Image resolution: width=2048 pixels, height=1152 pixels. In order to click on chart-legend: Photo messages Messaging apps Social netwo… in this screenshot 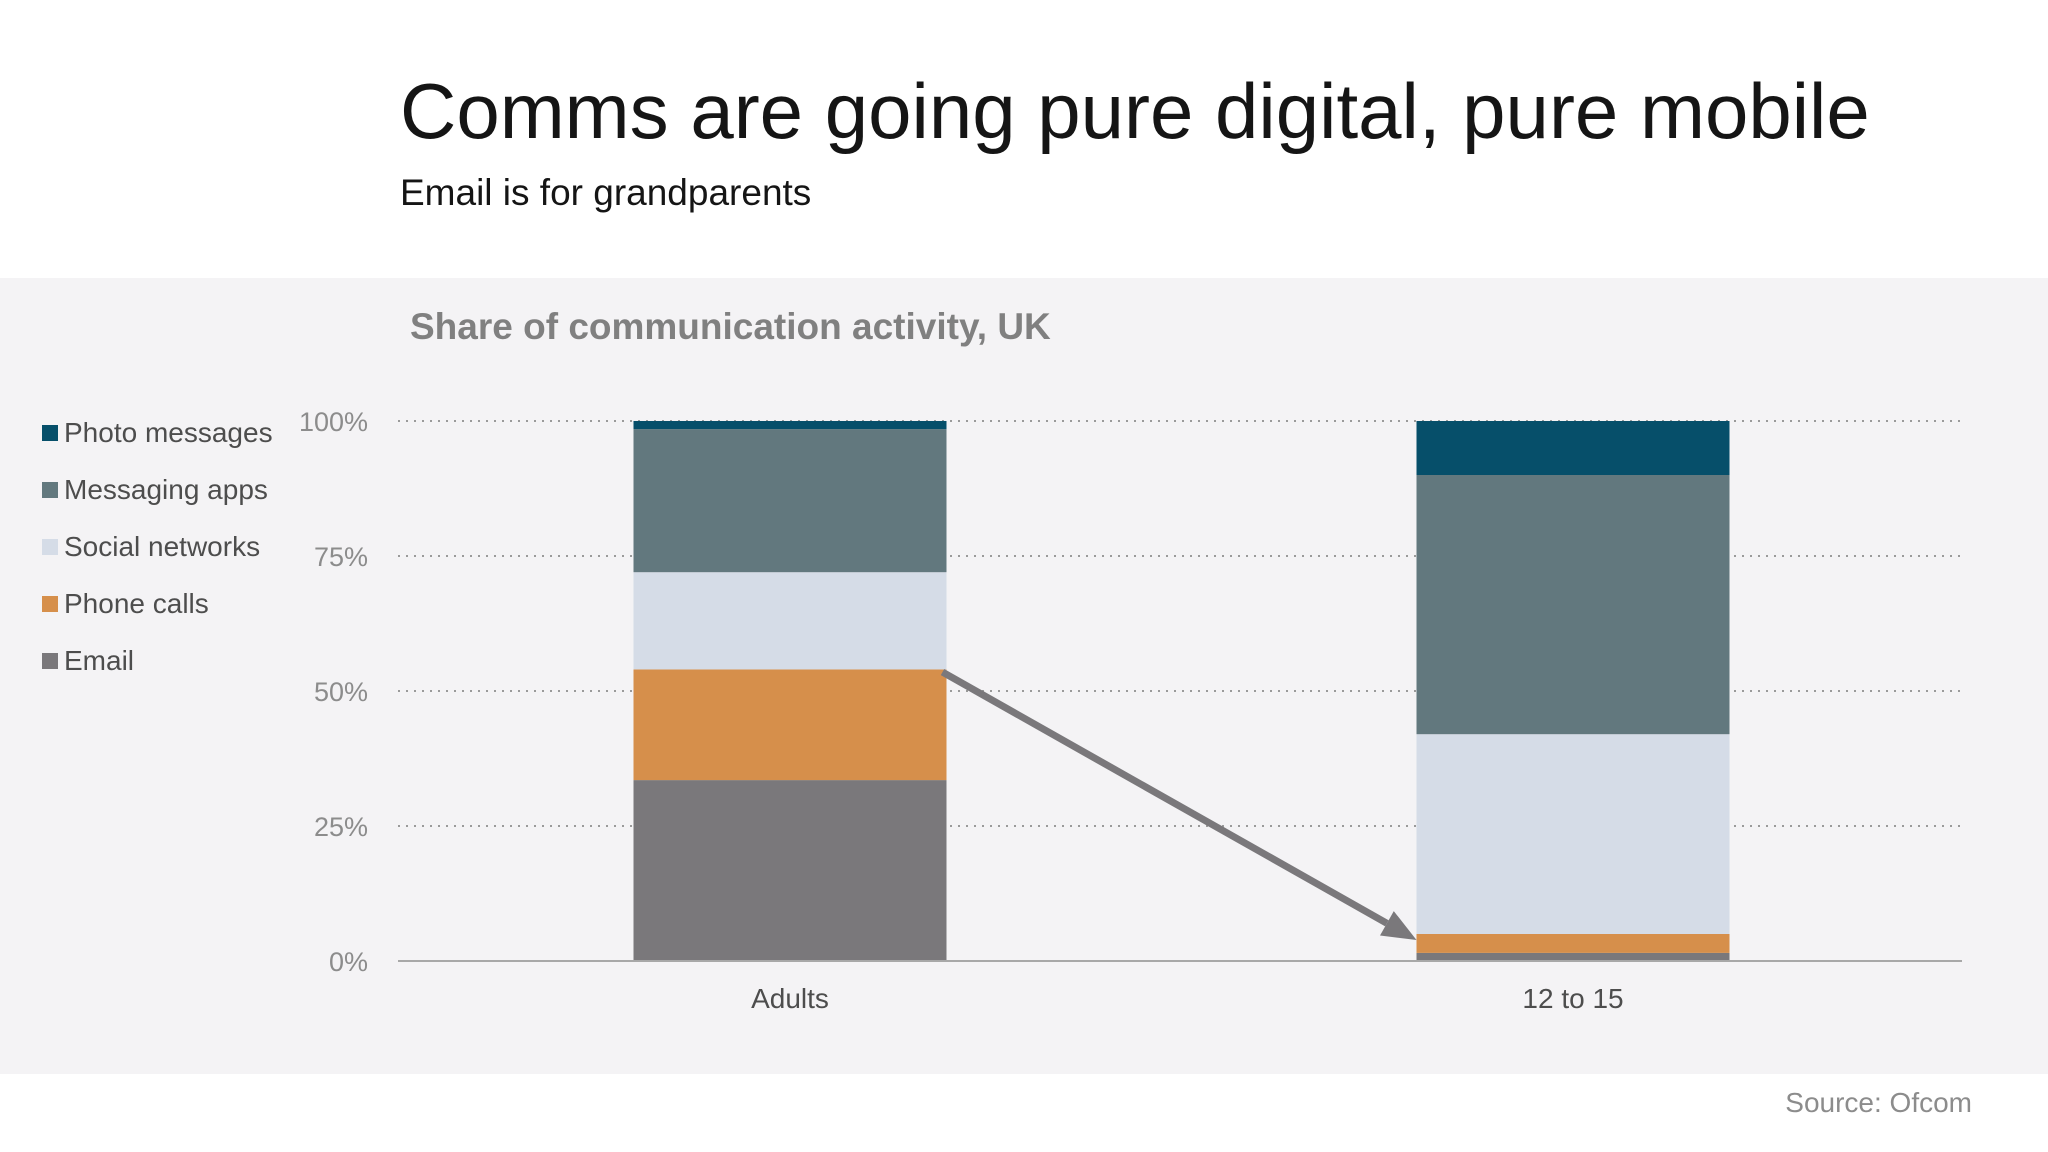, I will do `click(157, 546)`.